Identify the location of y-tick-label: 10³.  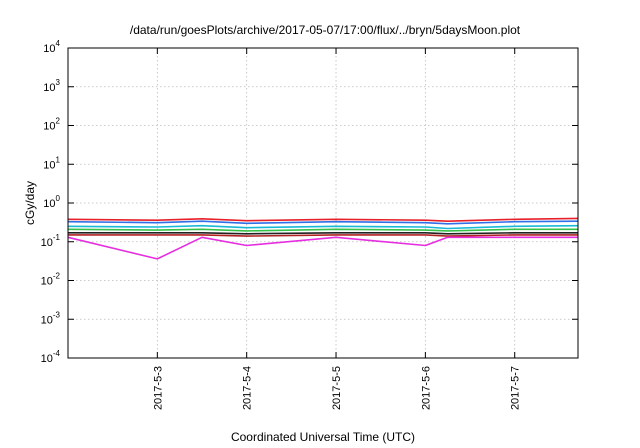
(51, 86).